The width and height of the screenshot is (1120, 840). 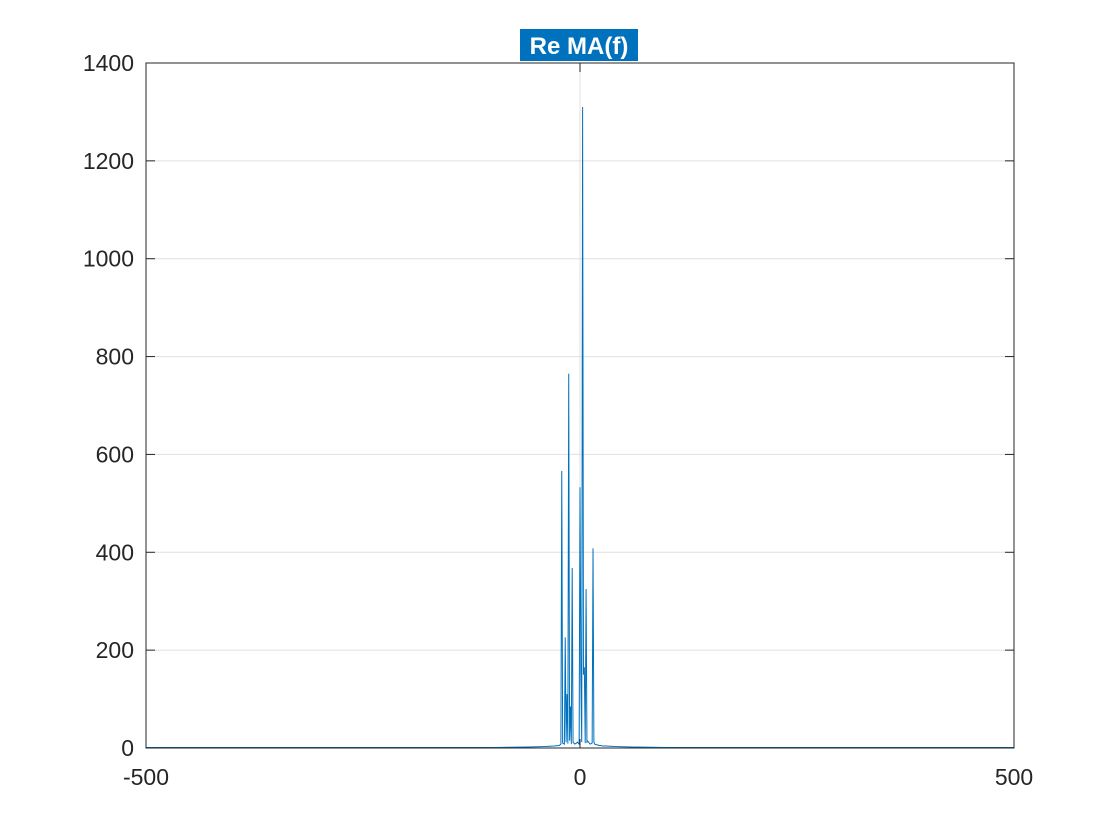 What do you see at coordinates (115, 650) in the screenshot?
I see `y-tick-label: 200` at bounding box center [115, 650].